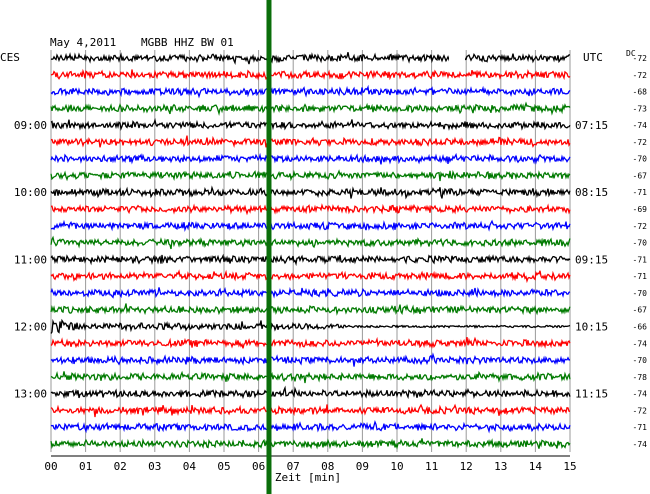 This screenshot has width=650, height=494. What do you see at coordinates (223, 466) in the screenshot?
I see `x-tick-label-05: 05` at bounding box center [223, 466].